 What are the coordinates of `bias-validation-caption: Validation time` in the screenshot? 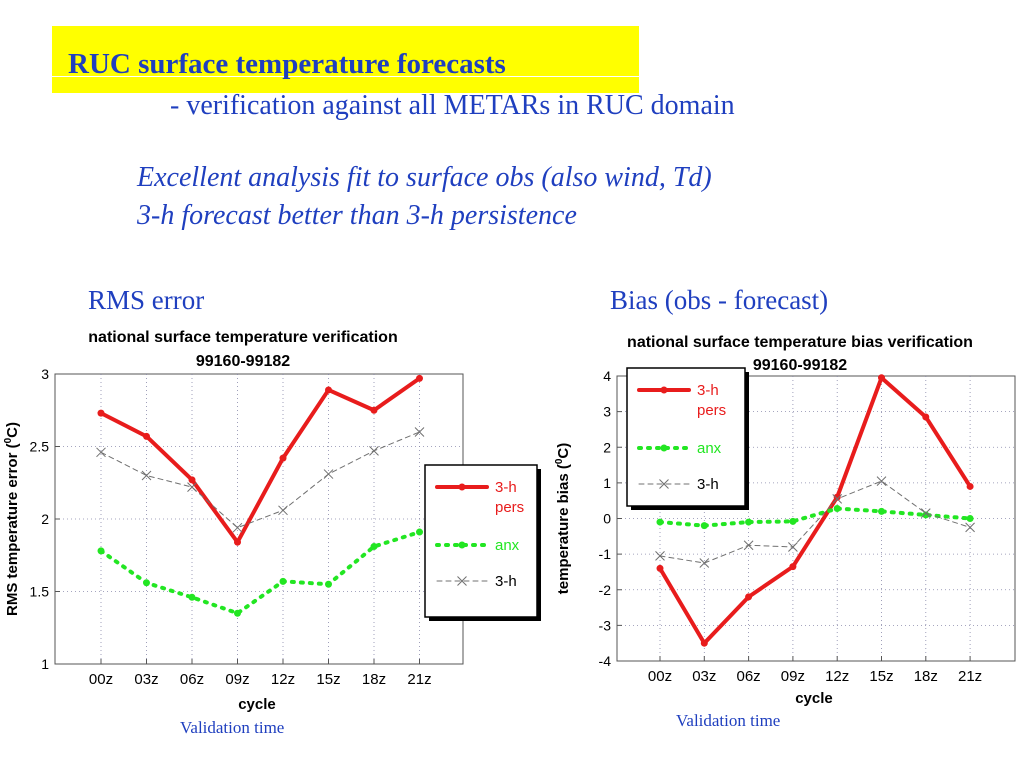 It's located at (728, 720).